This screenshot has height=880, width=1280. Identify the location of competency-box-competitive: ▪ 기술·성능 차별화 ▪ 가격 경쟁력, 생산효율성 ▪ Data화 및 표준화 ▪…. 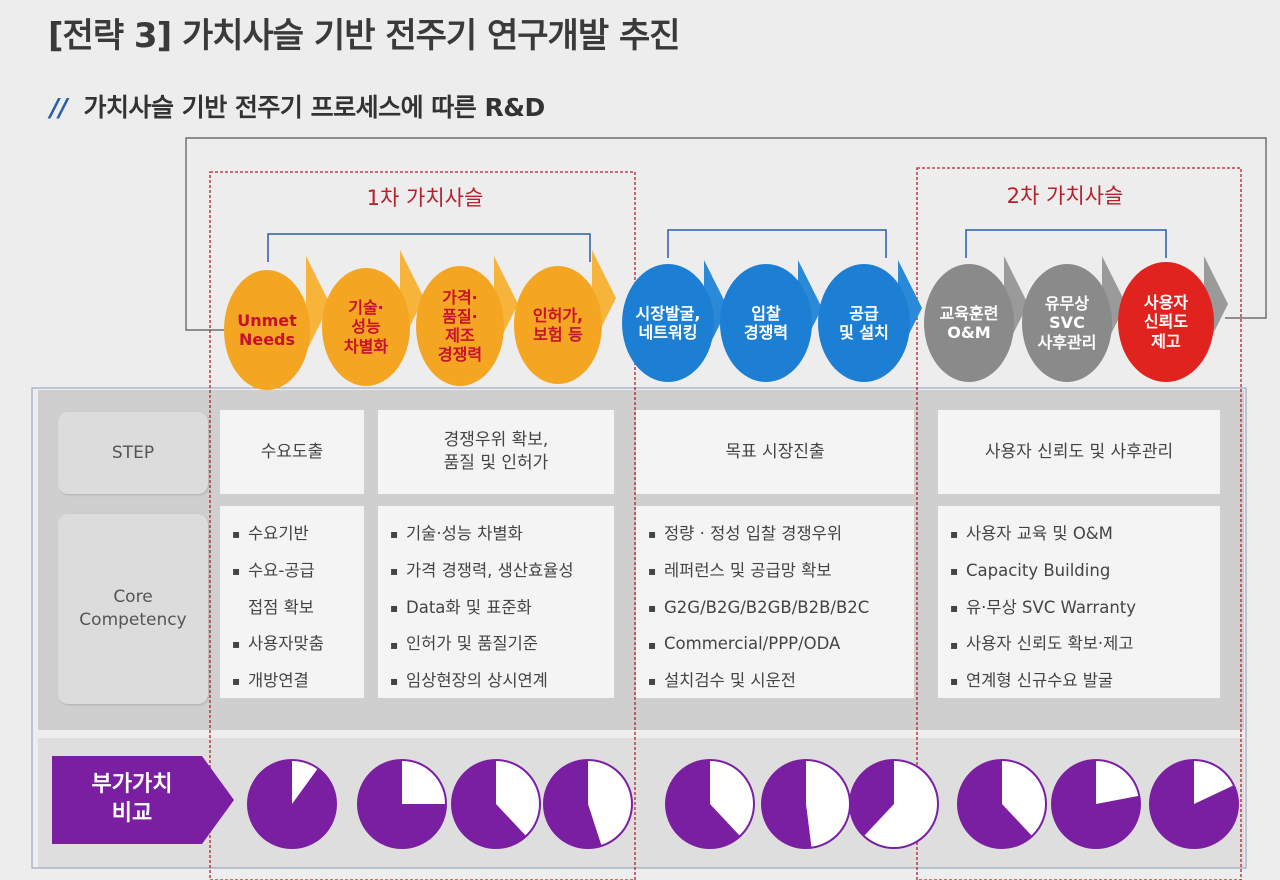
(496, 602).